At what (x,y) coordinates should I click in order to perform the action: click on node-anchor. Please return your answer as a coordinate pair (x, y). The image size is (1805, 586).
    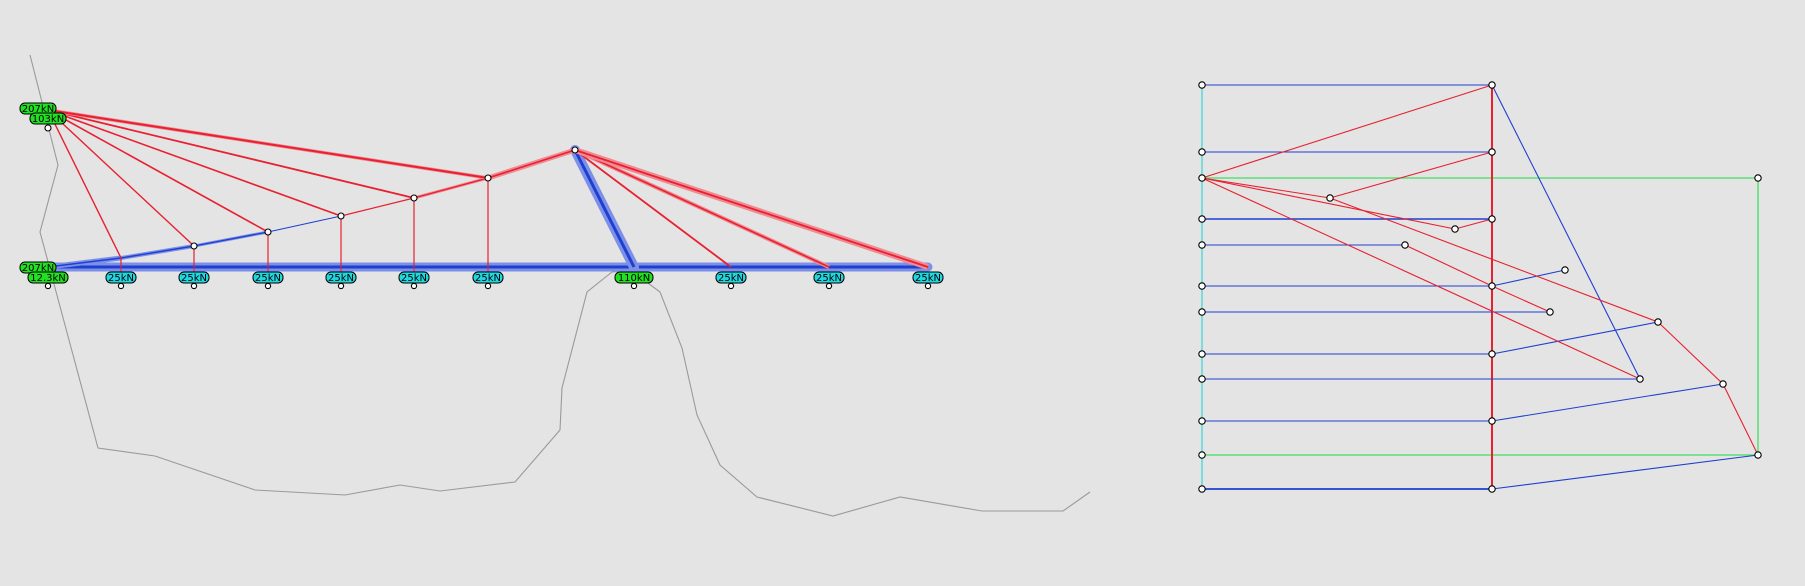
    Looking at the image, I should click on (48, 128).